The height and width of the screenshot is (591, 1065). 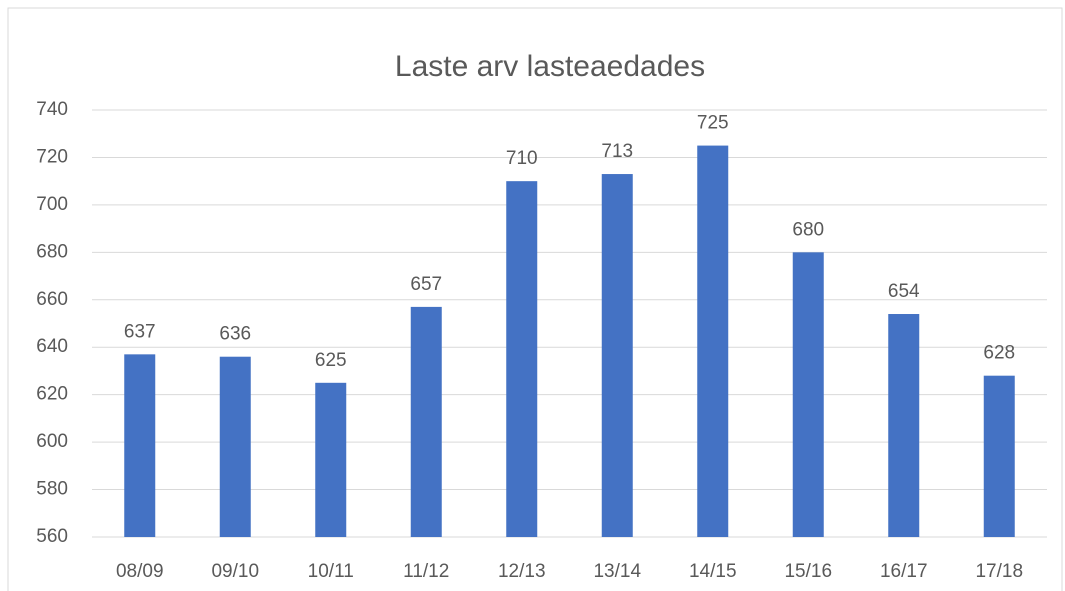 What do you see at coordinates (52, 251) in the screenshot?
I see `y-tick-label: 680` at bounding box center [52, 251].